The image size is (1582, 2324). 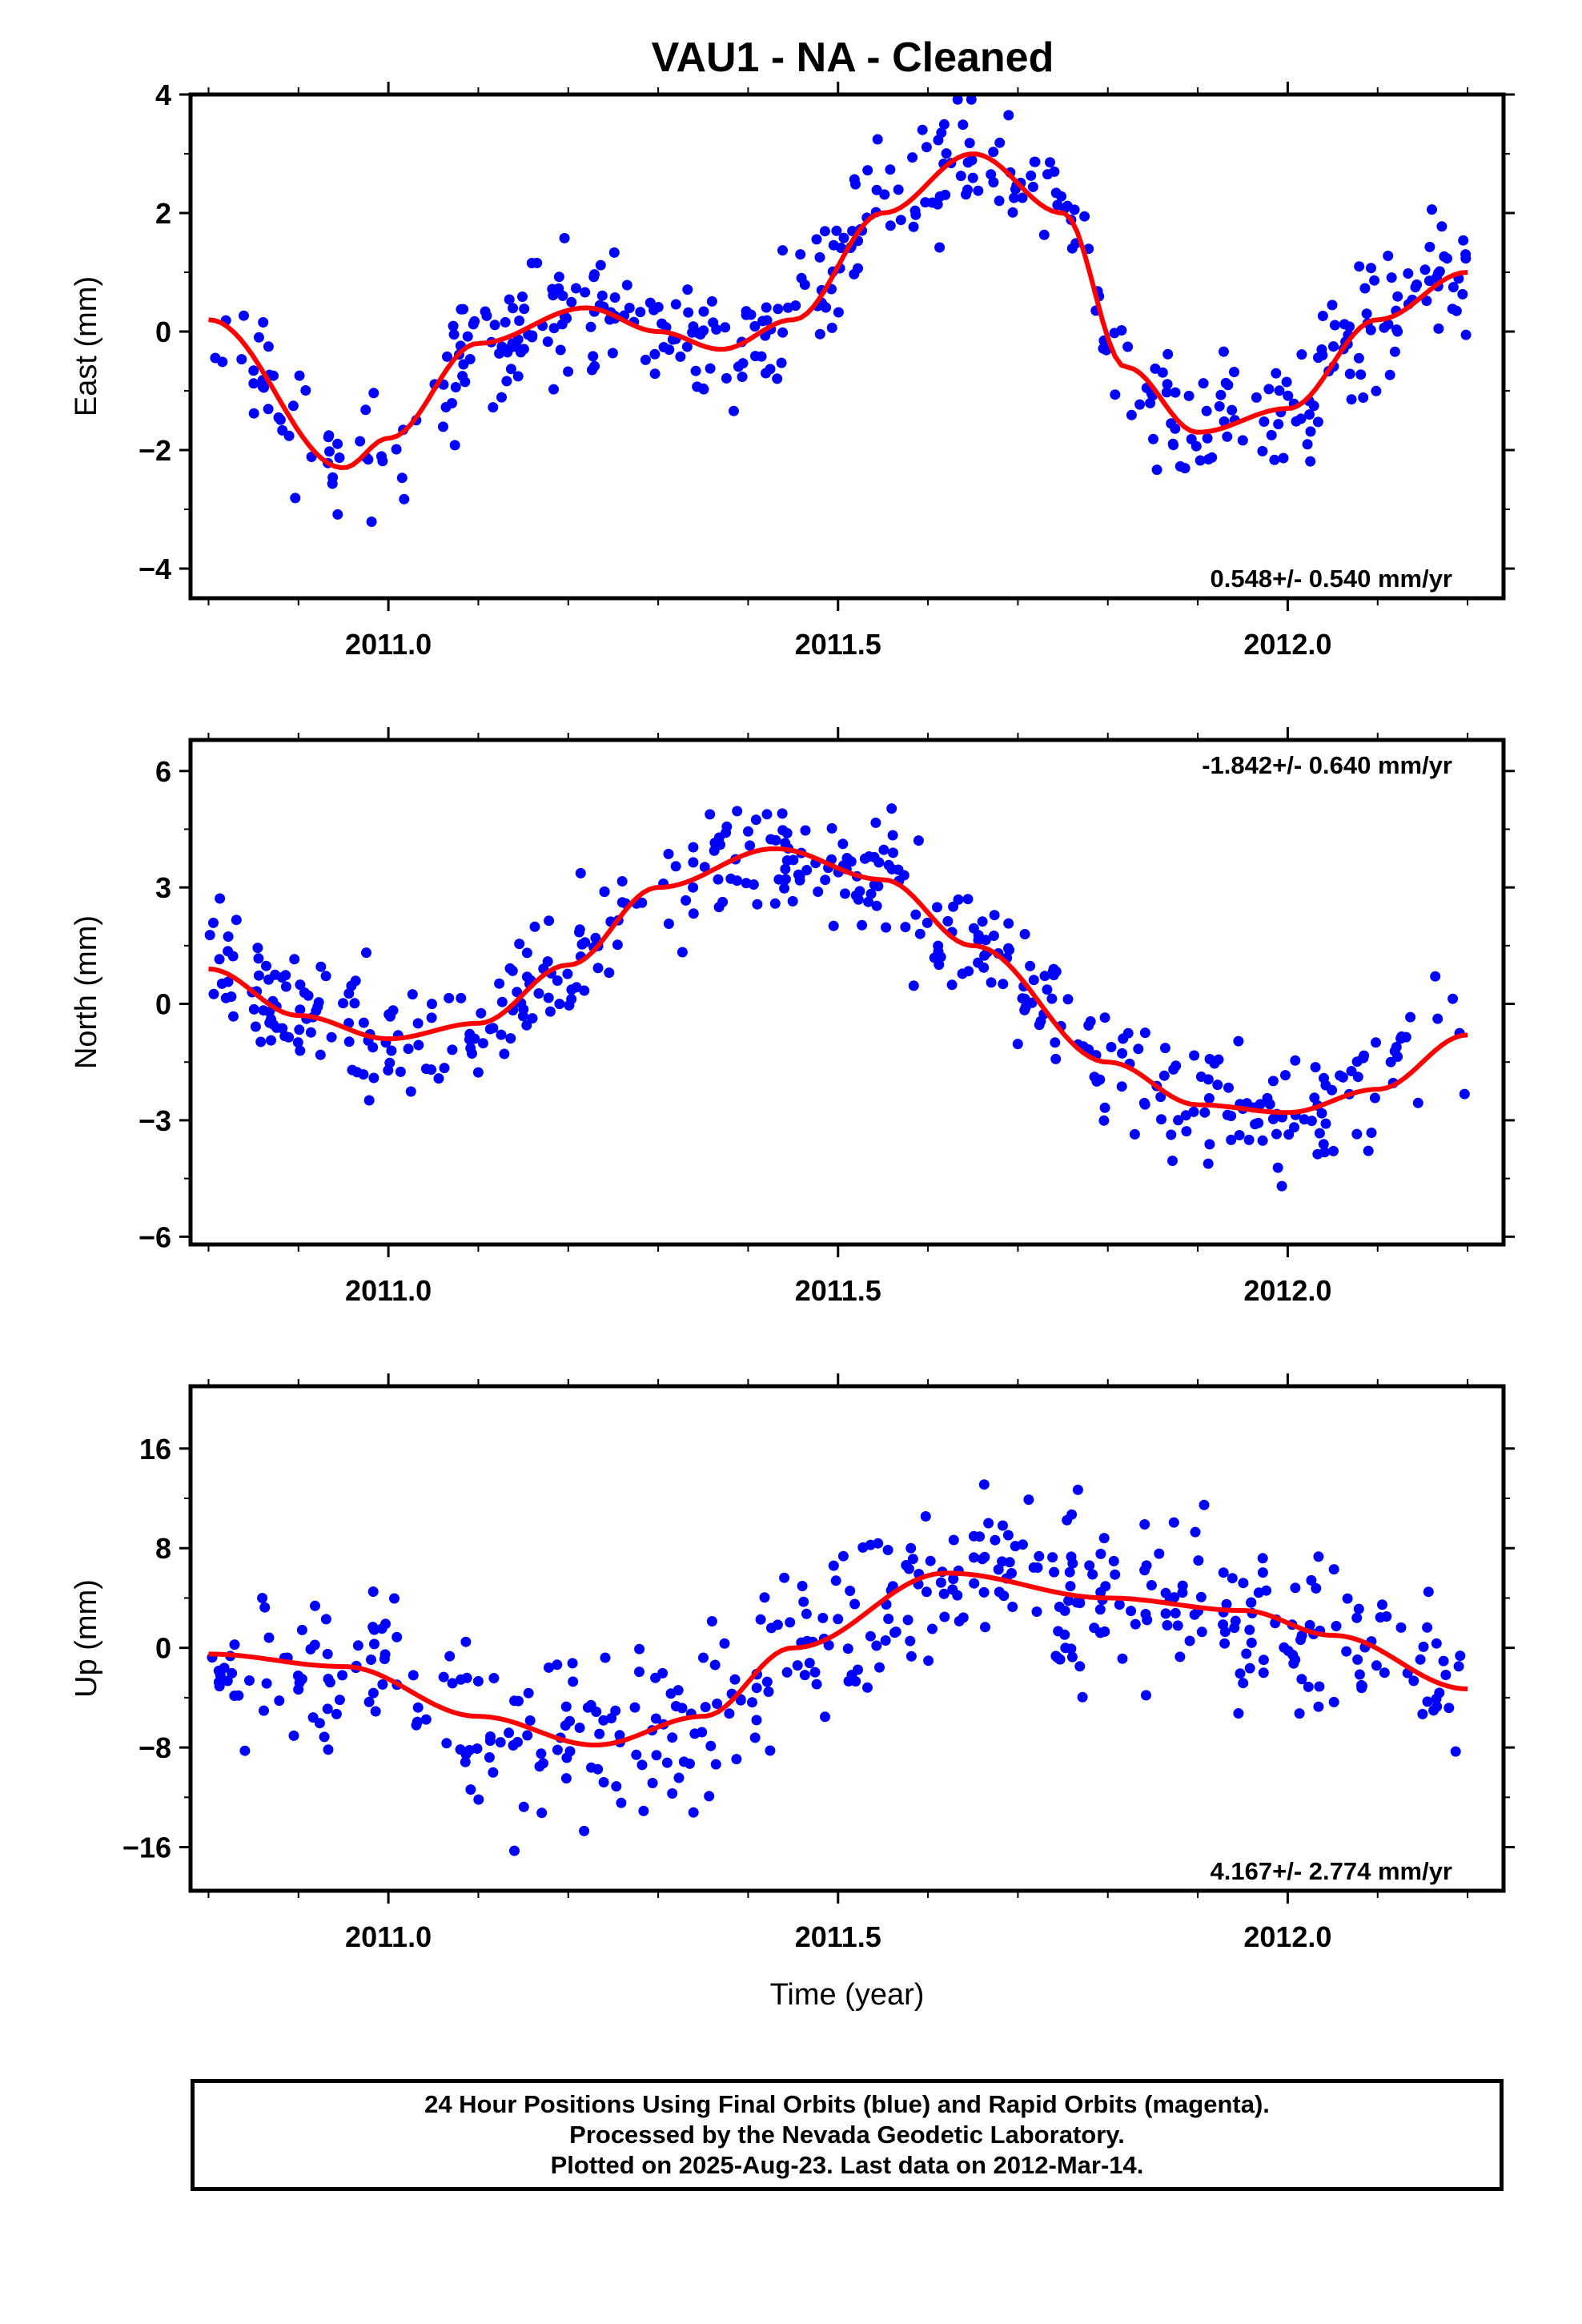 What do you see at coordinates (86, 1638) in the screenshot?
I see `y-axis-label: Up (mm)` at bounding box center [86, 1638].